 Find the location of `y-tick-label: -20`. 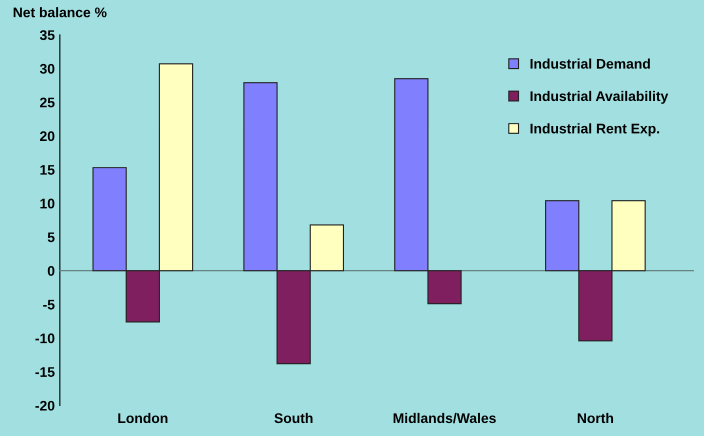

y-tick-label: -20 is located at coordinates (44, 405).